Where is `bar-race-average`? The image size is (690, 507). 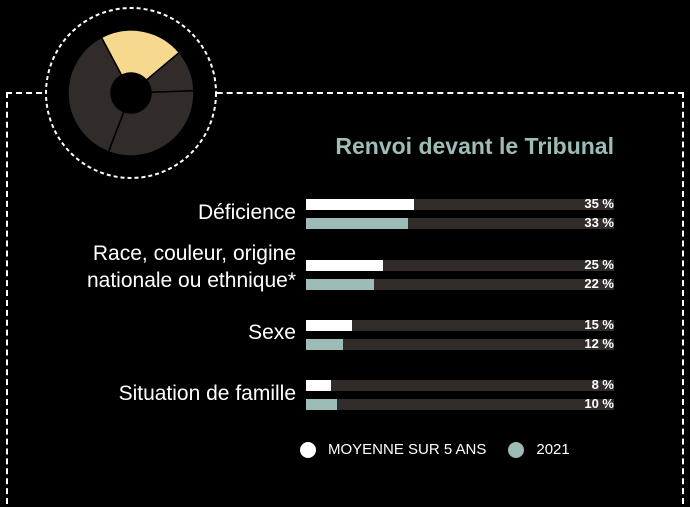
bar-race-average is located at coordinates (345, 265).